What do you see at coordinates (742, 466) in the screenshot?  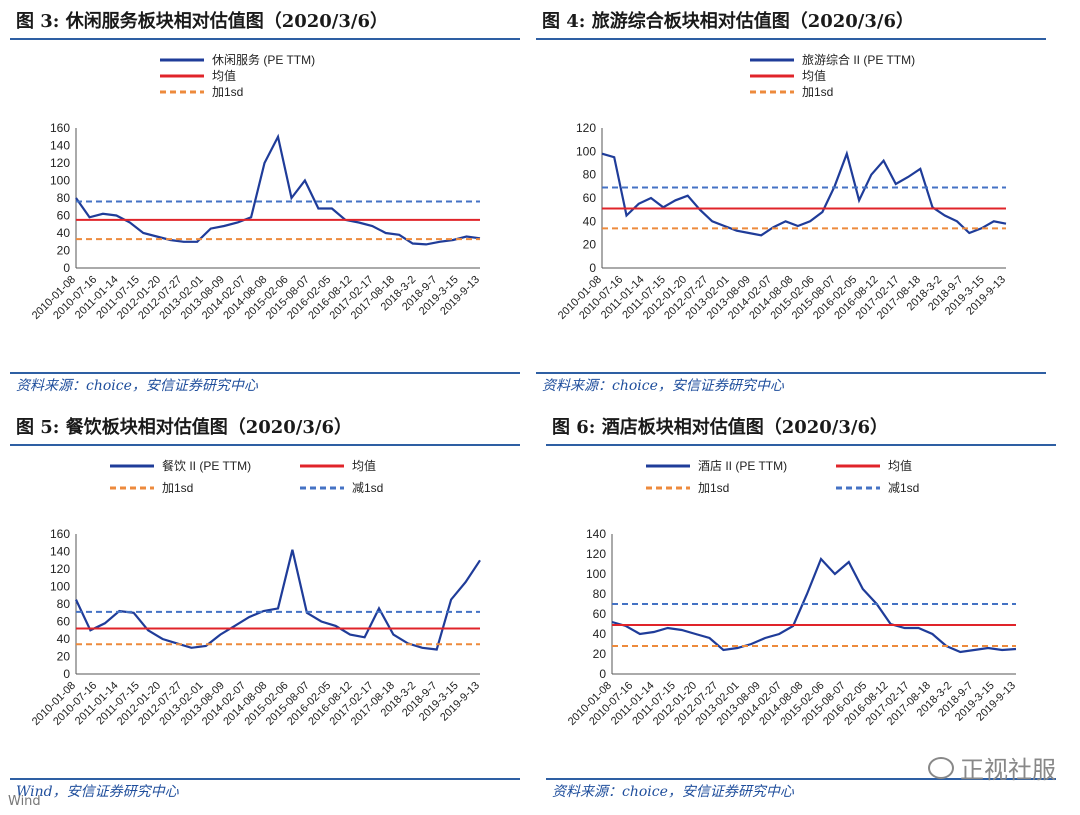 I see `legend-label: 酒店 II (PE TTM)` at bounding box center [742, 466].